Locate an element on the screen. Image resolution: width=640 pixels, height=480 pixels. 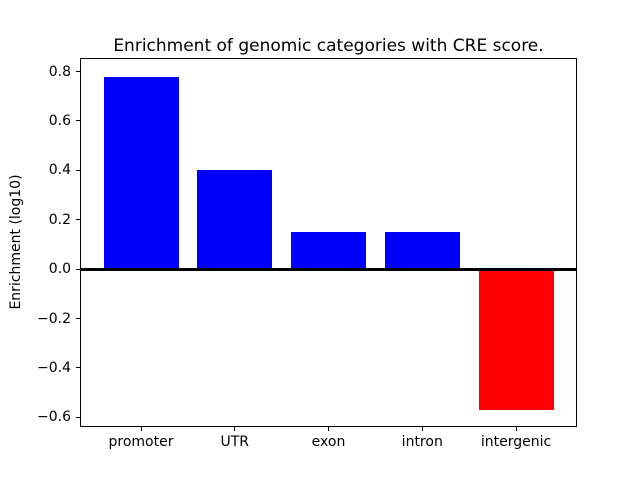
x-tick-label-exon: exon is located at coordinates (328, 442).